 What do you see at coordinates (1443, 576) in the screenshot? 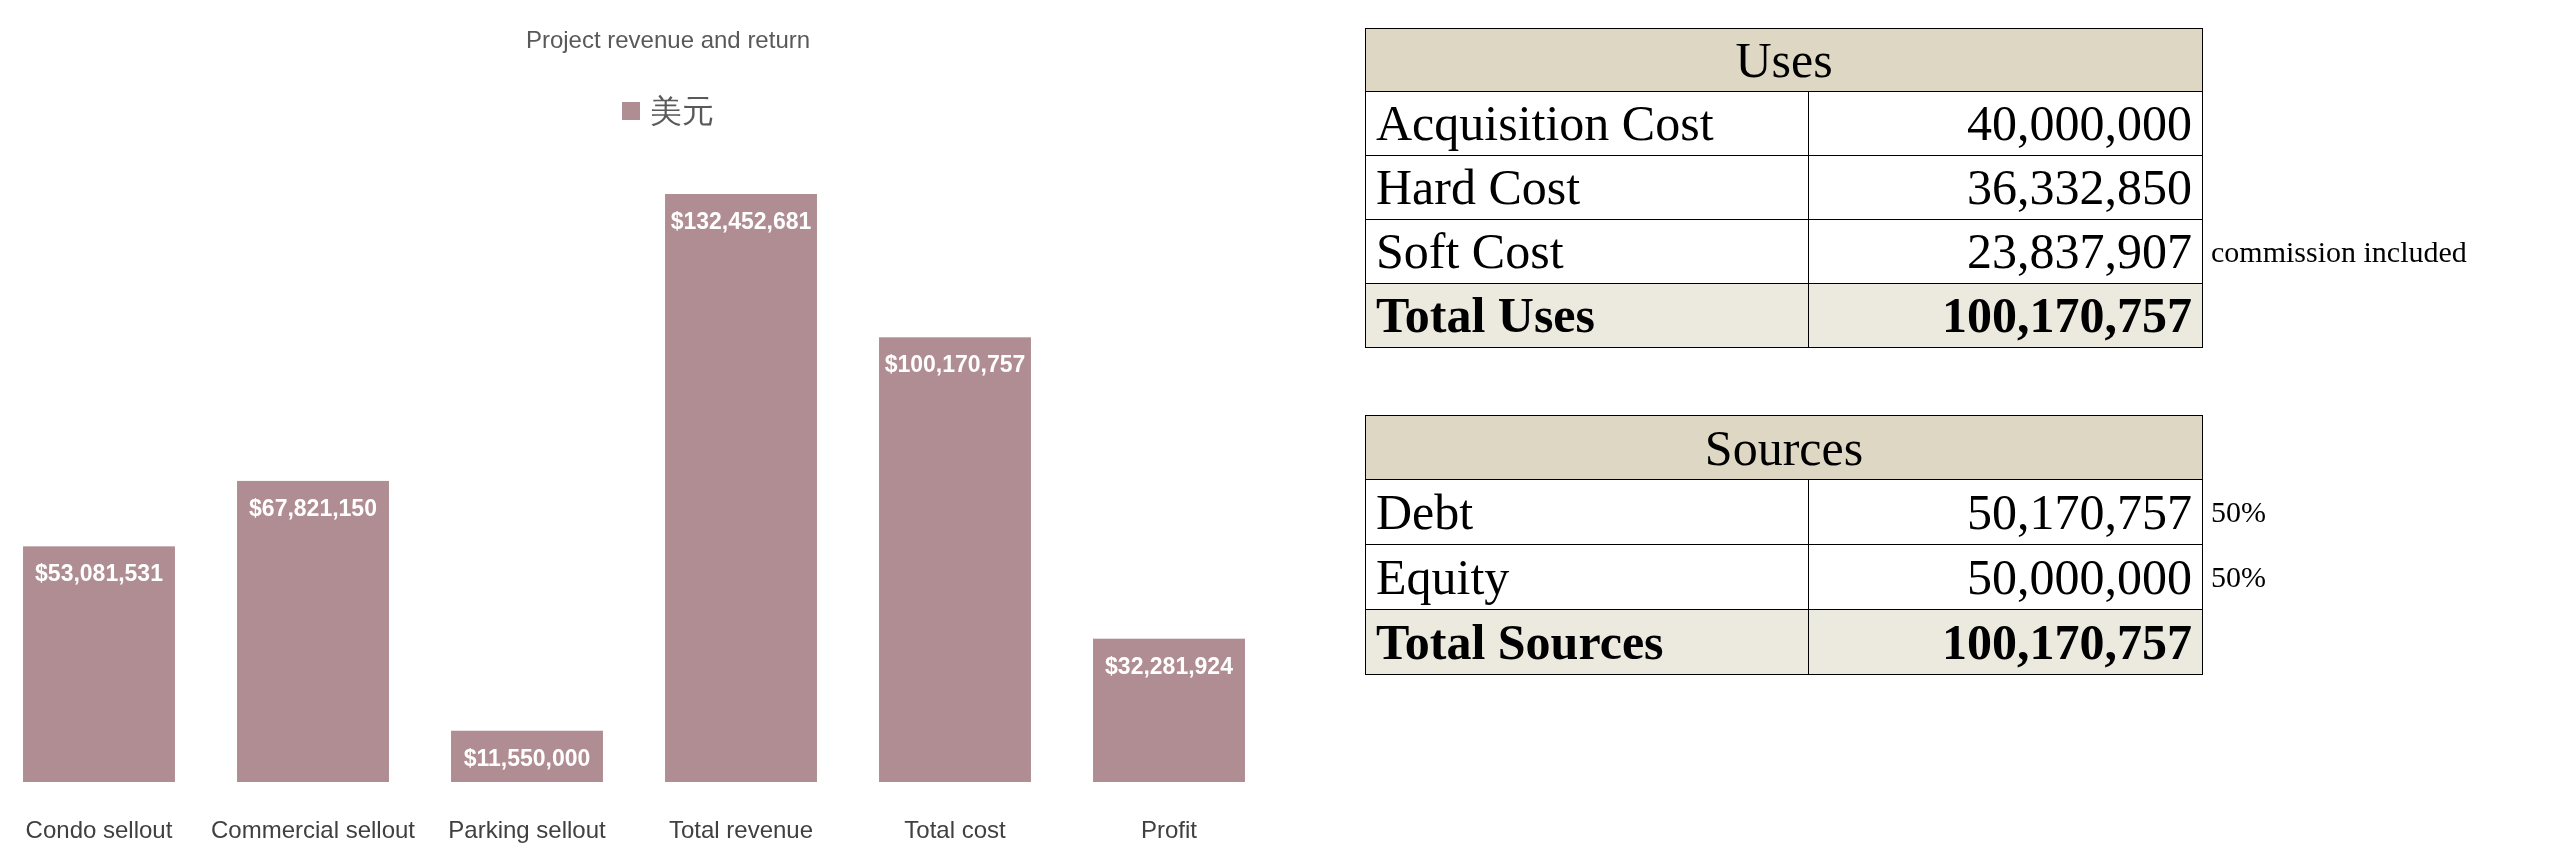
I see `row-label: Equity` at bounding box center [1443, 576].